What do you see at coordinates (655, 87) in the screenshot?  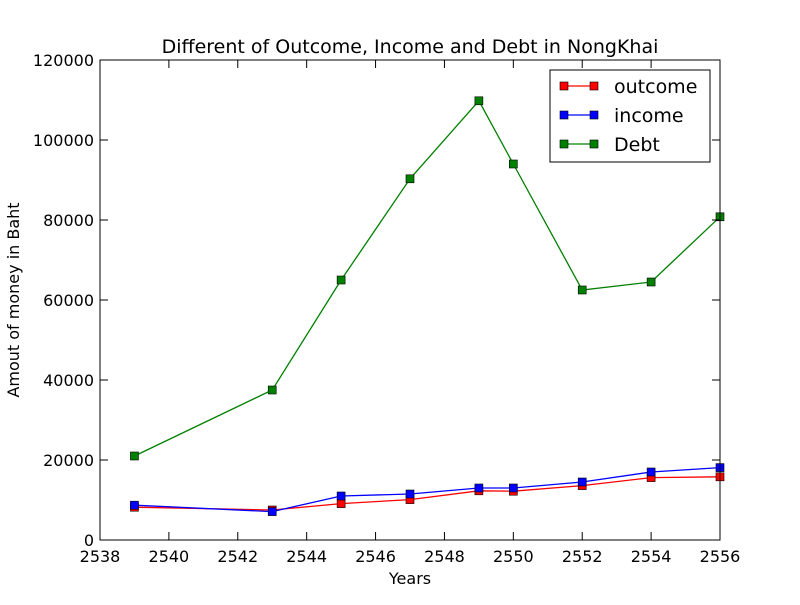 I see `legend-label-outcome: outcome` at bounding box center [655, 87].